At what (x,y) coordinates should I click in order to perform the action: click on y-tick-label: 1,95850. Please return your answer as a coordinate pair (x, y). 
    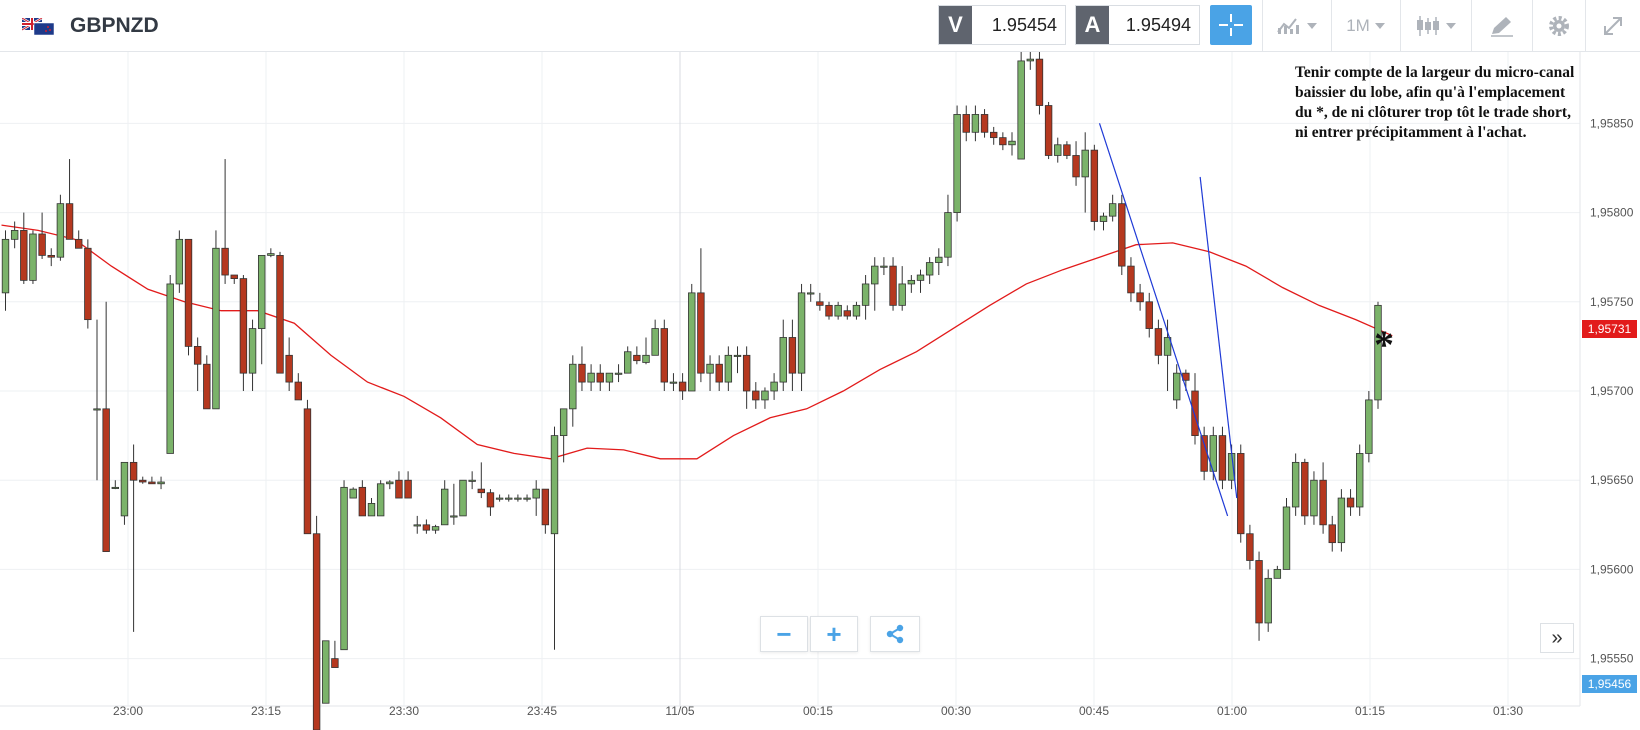
    Looking at the image, I should click on (1612, 123).